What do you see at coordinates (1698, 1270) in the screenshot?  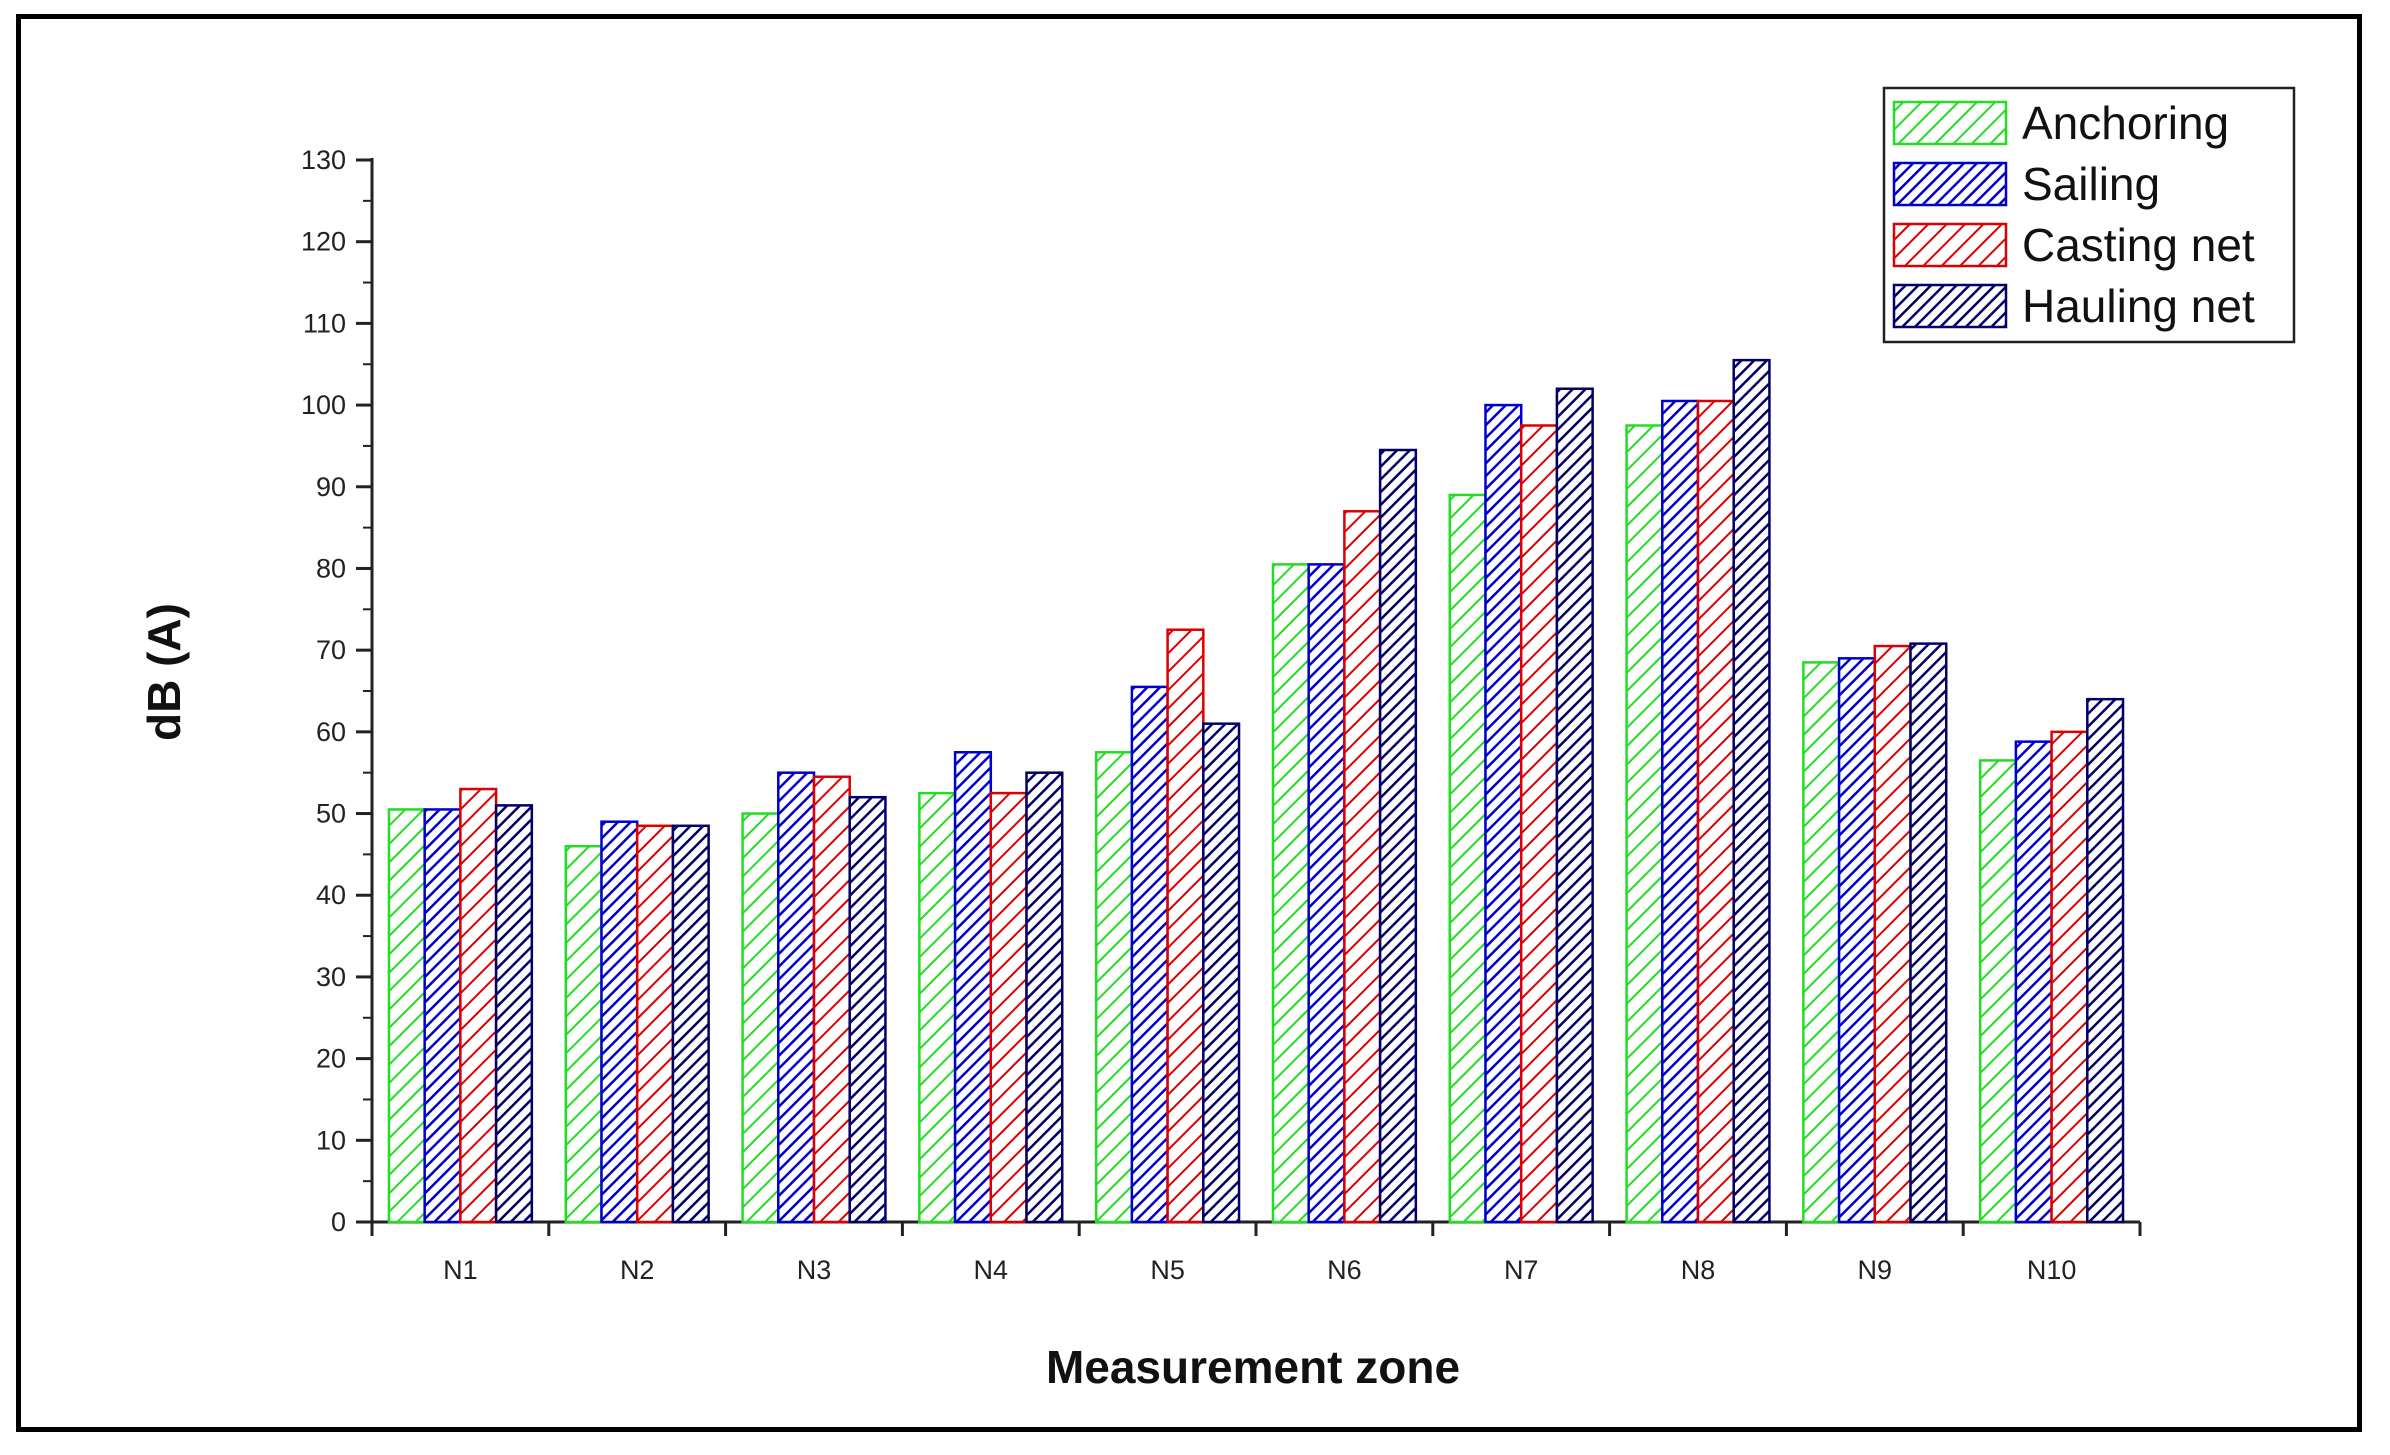 I see `x-tick-label: N8` at bounding box center [1698, 1270].